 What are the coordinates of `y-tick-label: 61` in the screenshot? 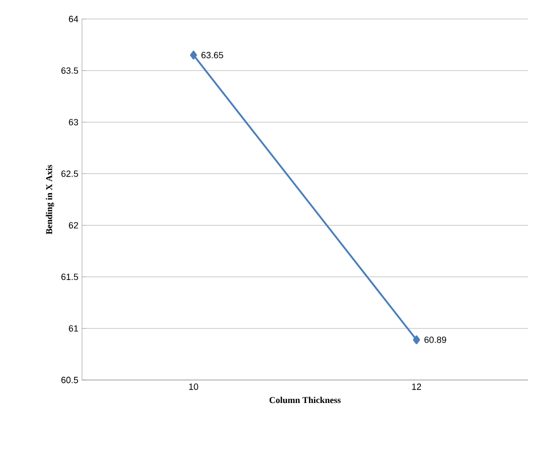 It's located at (73, 328).